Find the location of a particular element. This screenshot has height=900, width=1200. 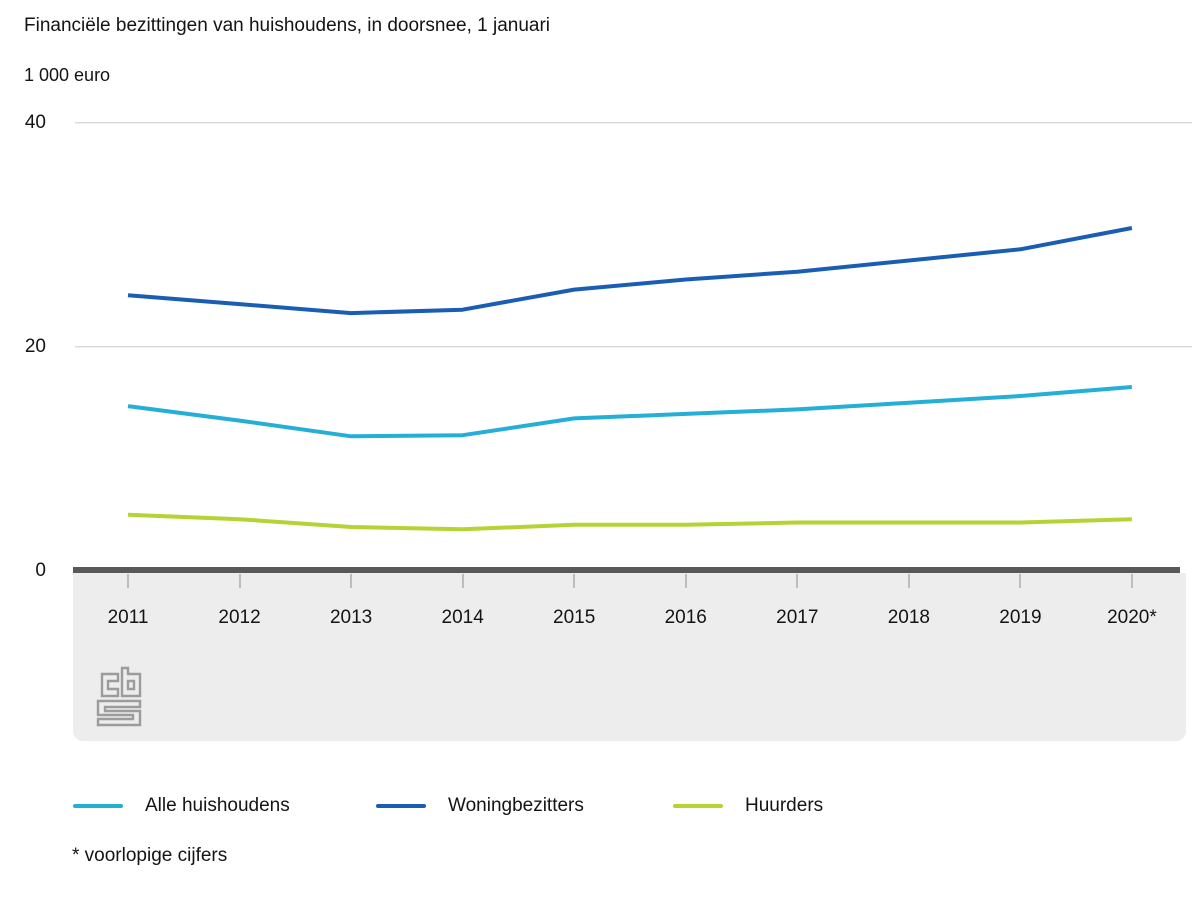

y-tick-label: 0 is located at coordinates (40, 570).